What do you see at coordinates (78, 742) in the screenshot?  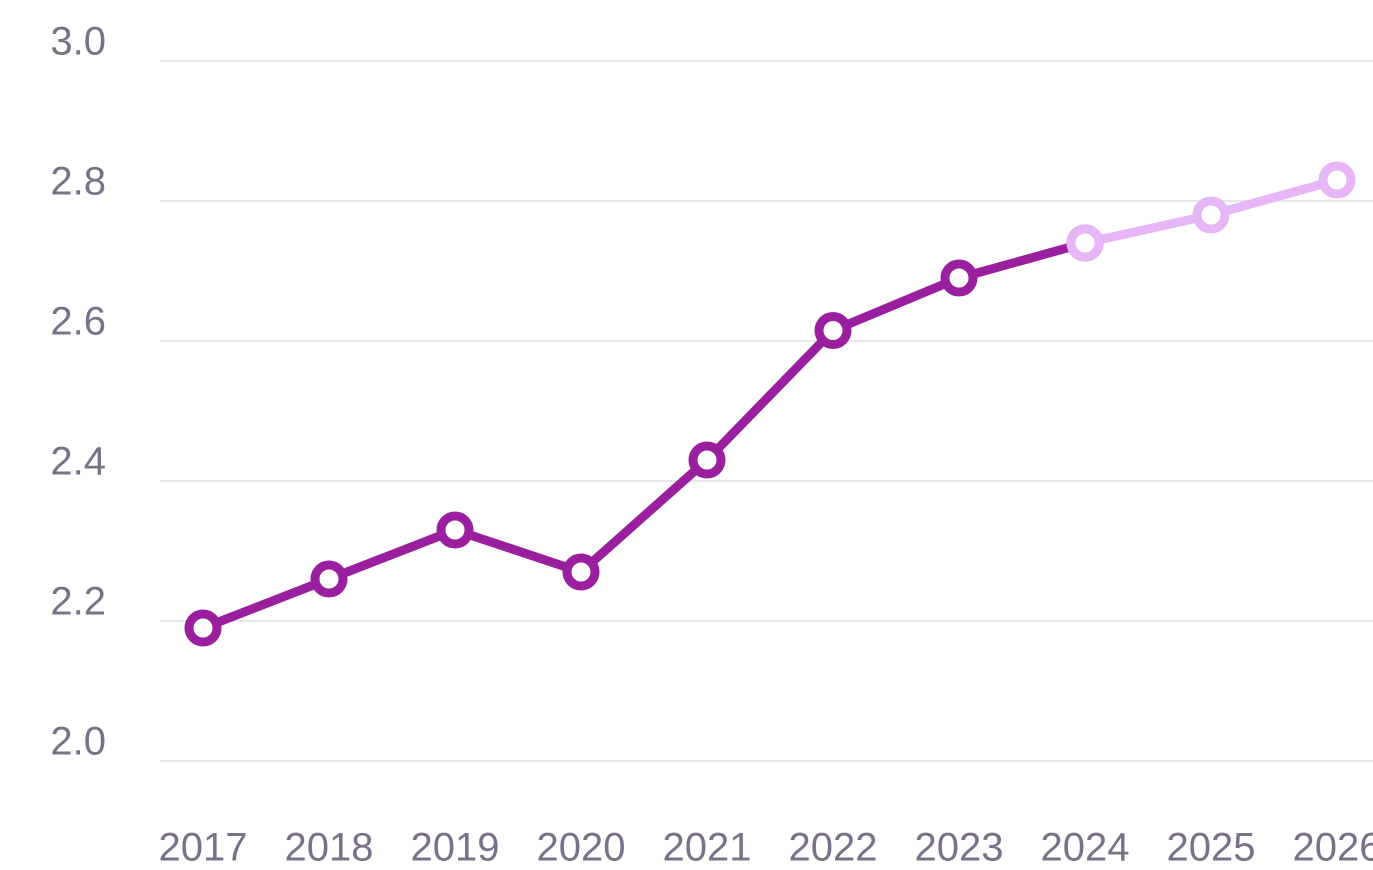 I see `y-tick-label: 2.0` at bounding box center [78, 742].